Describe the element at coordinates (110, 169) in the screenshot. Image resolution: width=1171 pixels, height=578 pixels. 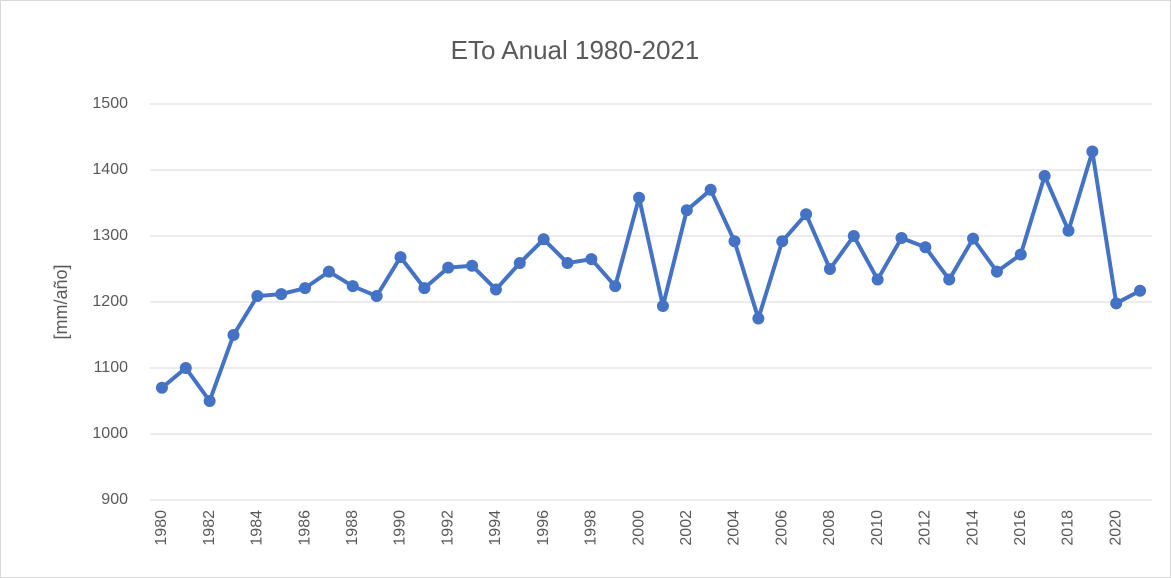
I see `y-tick-label: 1400` at that location.